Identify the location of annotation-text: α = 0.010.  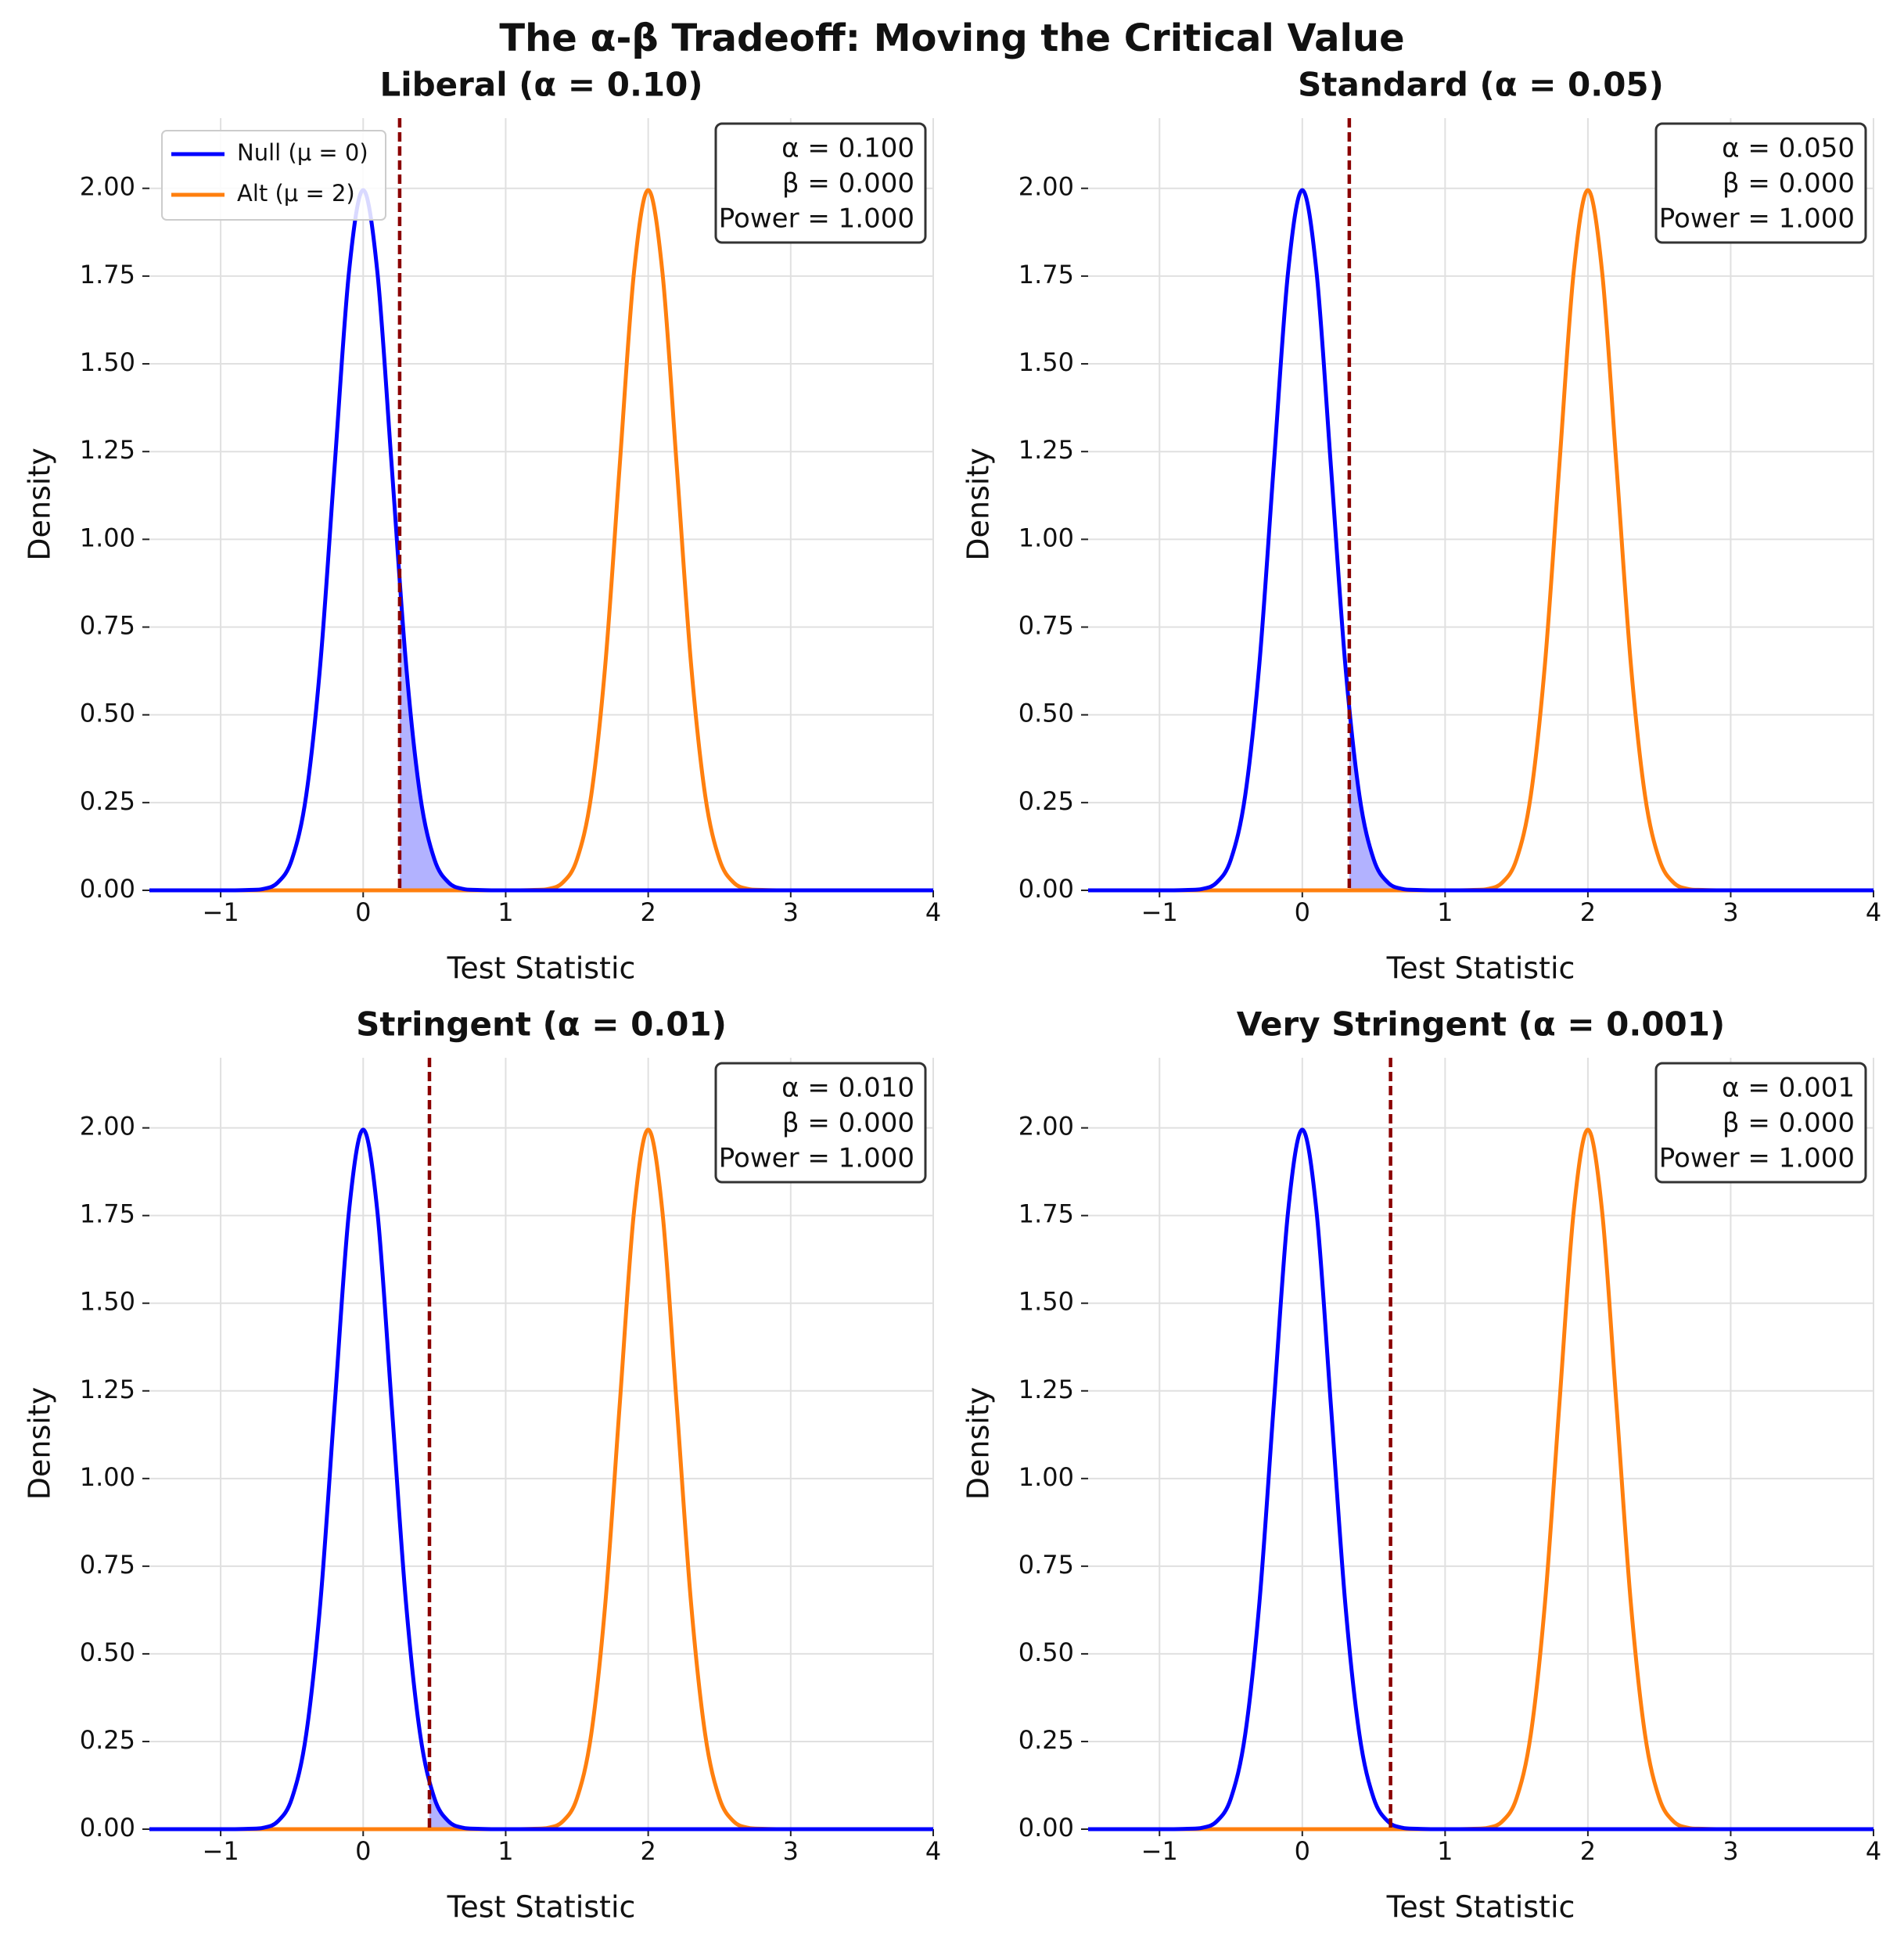
(847, 1088).